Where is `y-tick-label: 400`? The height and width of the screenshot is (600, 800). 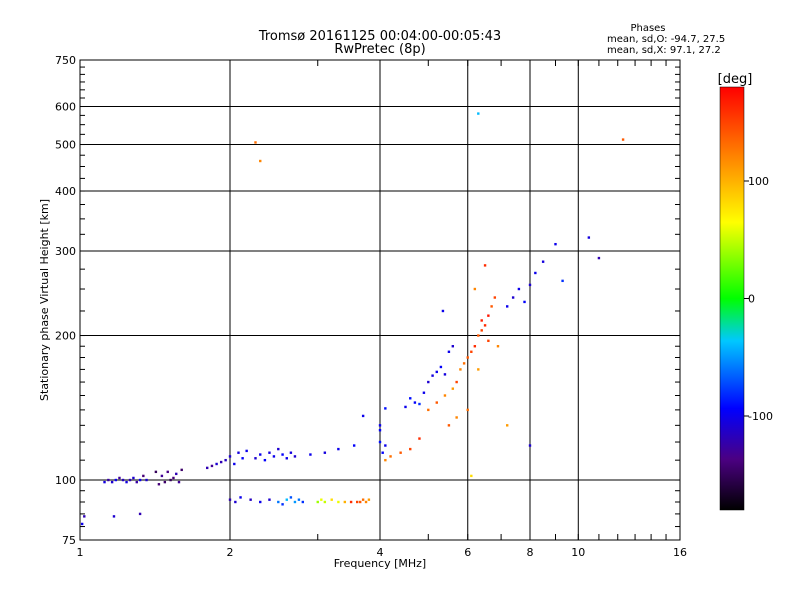
y-tick-label: 400 is located at coordinates (65, 191).